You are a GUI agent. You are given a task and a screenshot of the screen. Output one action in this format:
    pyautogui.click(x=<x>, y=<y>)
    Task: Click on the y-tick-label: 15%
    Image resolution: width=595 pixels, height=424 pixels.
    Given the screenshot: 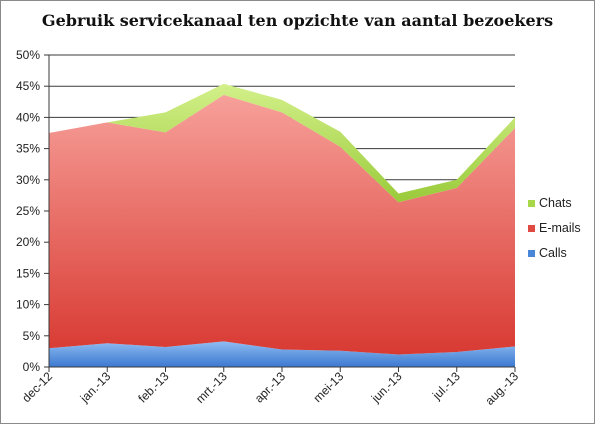 What is the action you would take?
    pyautogui.click(x=28, y=273)
    